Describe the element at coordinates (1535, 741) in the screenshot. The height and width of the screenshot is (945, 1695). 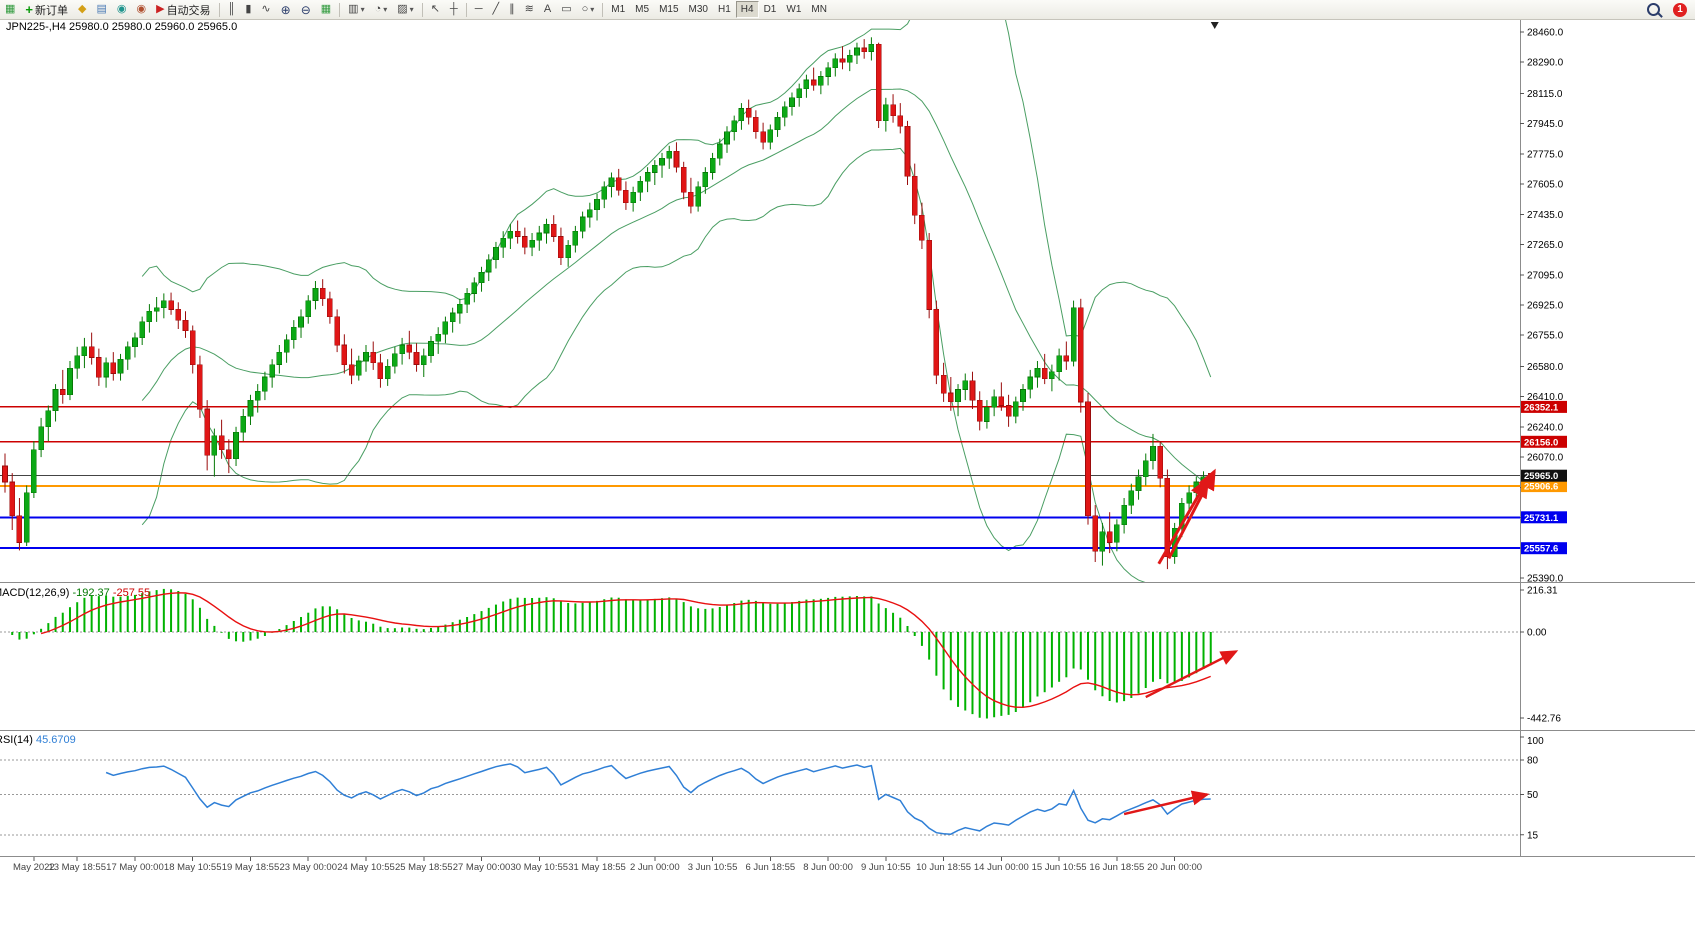
I see `rsi-scale-label: 100` at that location.